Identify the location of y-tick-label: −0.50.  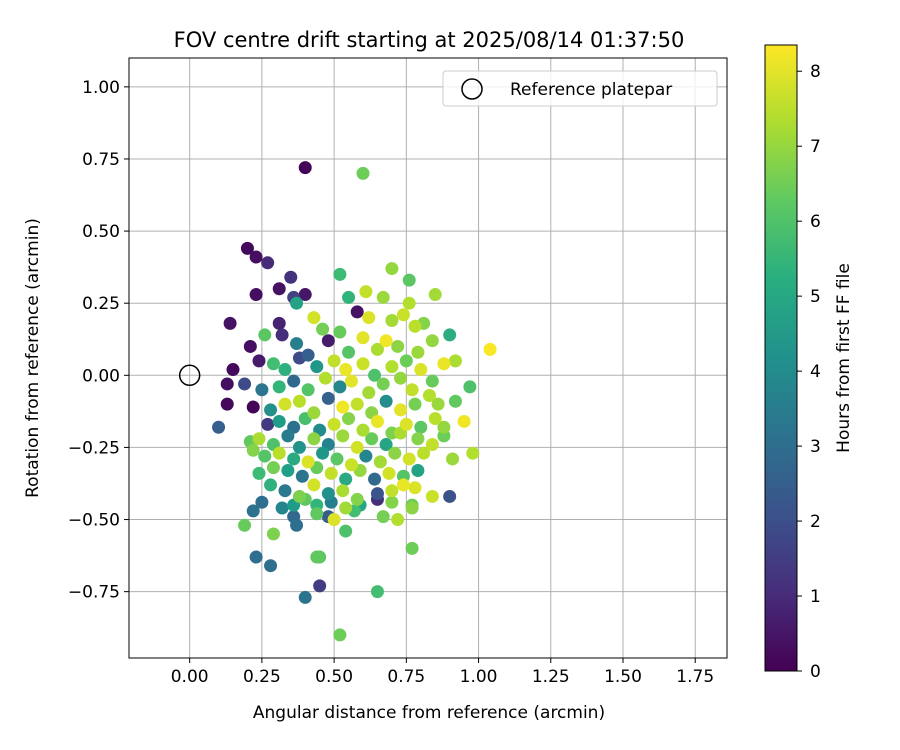
(94, 521).